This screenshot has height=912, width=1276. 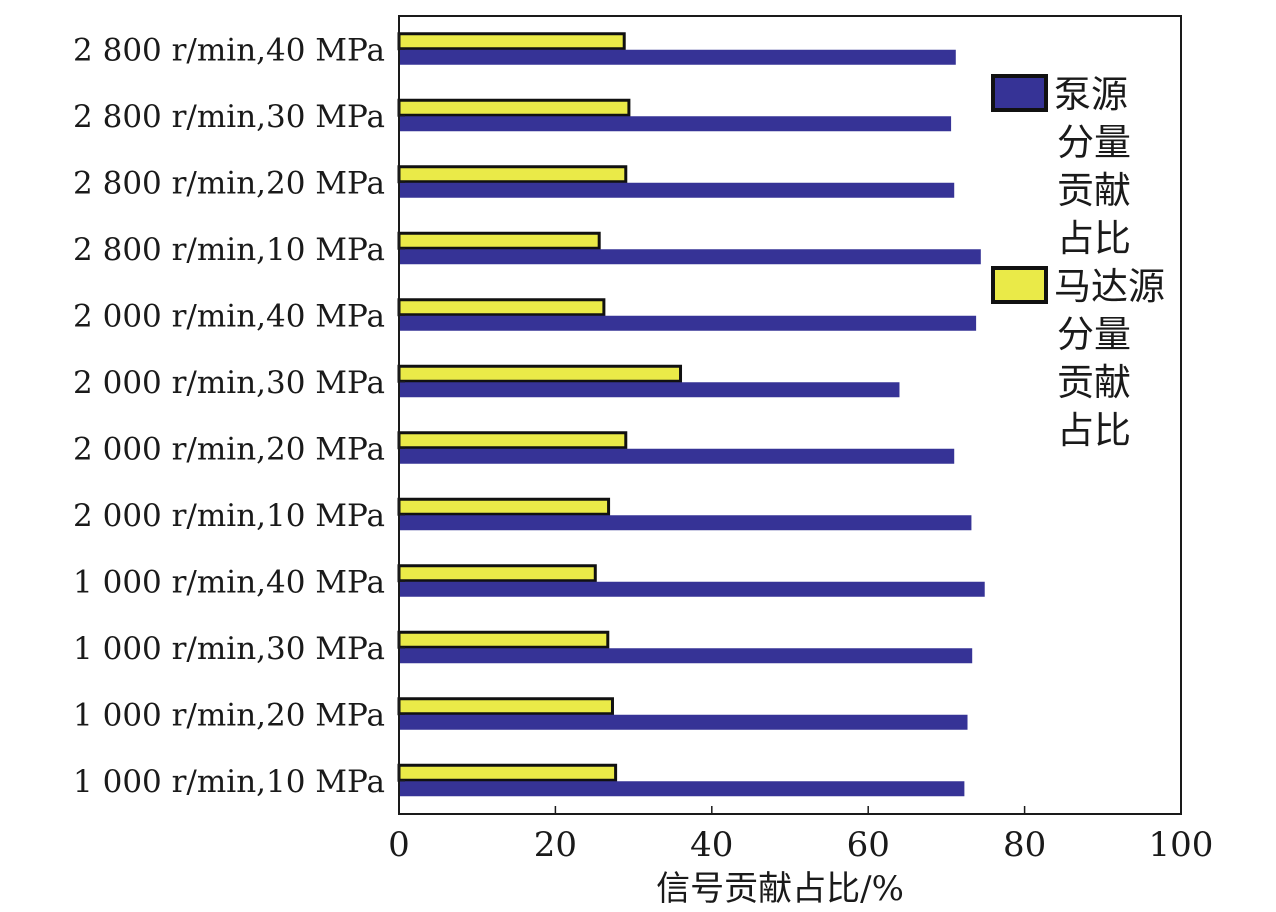 What do you see at coordinates (229, 582) in the screenshot?
I see `y-tick-label: 1 000 r/min,40 MPa` at bounding box center [229, 582].